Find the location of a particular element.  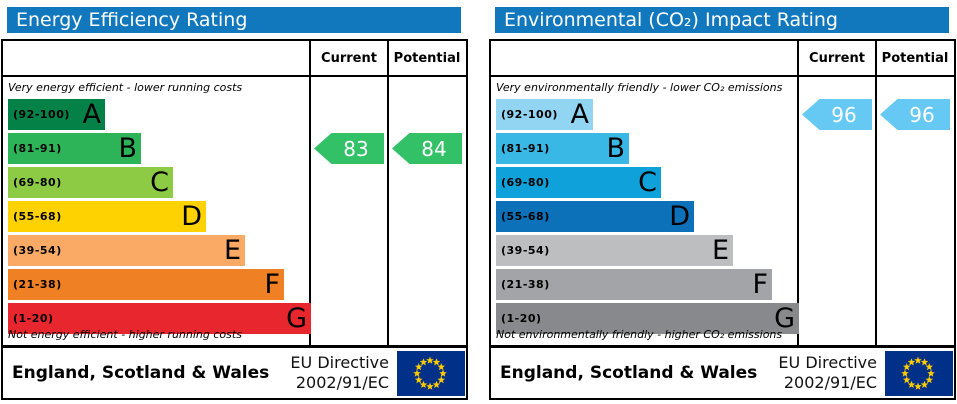

current-rating-arrow: 83 is located at coordinates (349, 148).